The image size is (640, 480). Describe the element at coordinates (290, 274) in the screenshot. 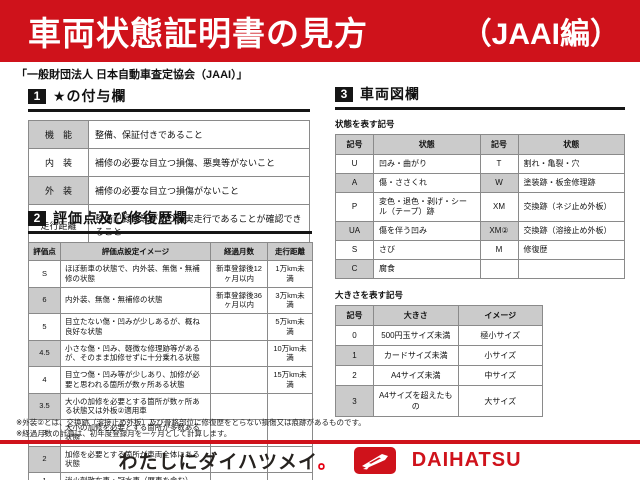

I see `distance-cell: 1万km未満` at that location.